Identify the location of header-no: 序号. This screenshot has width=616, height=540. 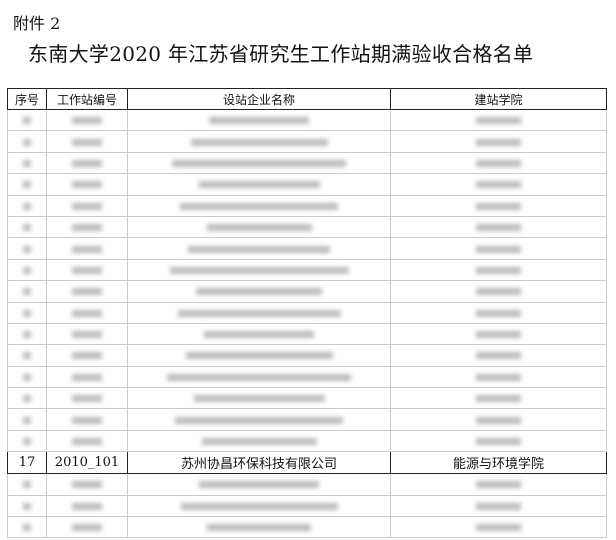
(27, 99).